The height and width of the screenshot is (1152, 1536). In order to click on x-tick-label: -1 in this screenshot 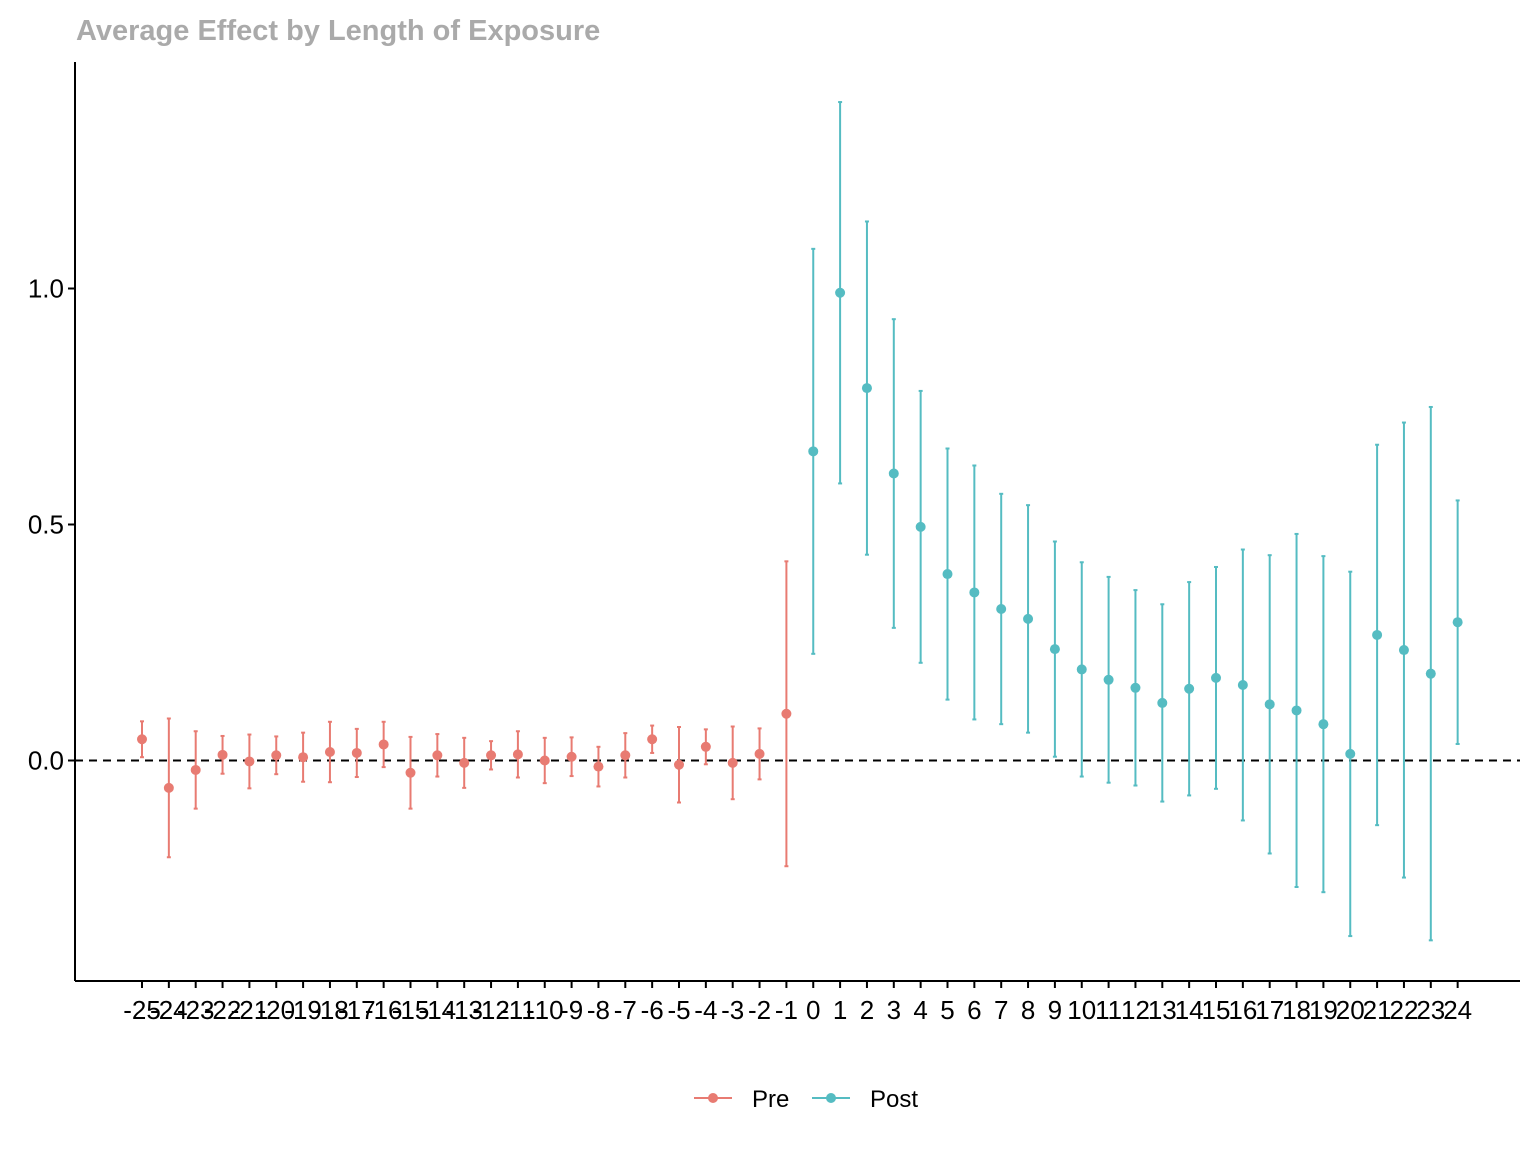, I will do `click(786, 1010)`.